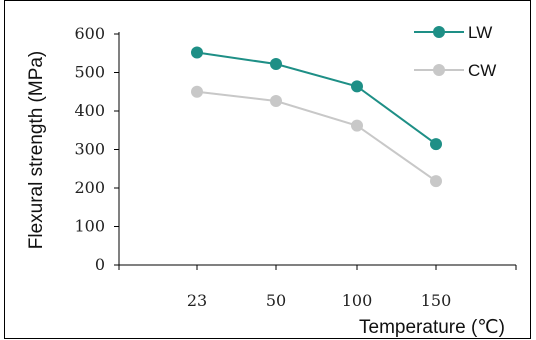 Image resolution: width=536 pixels, height=340 pixels. I want to click on legend-marker-lw, so click(439, 32).